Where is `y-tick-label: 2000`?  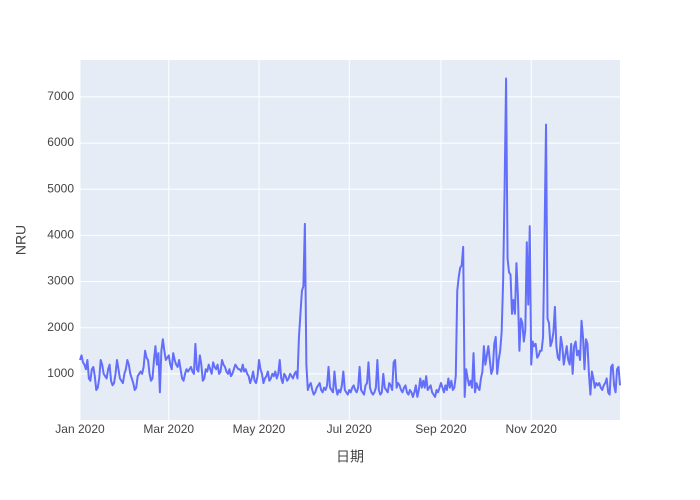
y-tick-label: 2000 is located at coordinates (60, 327).